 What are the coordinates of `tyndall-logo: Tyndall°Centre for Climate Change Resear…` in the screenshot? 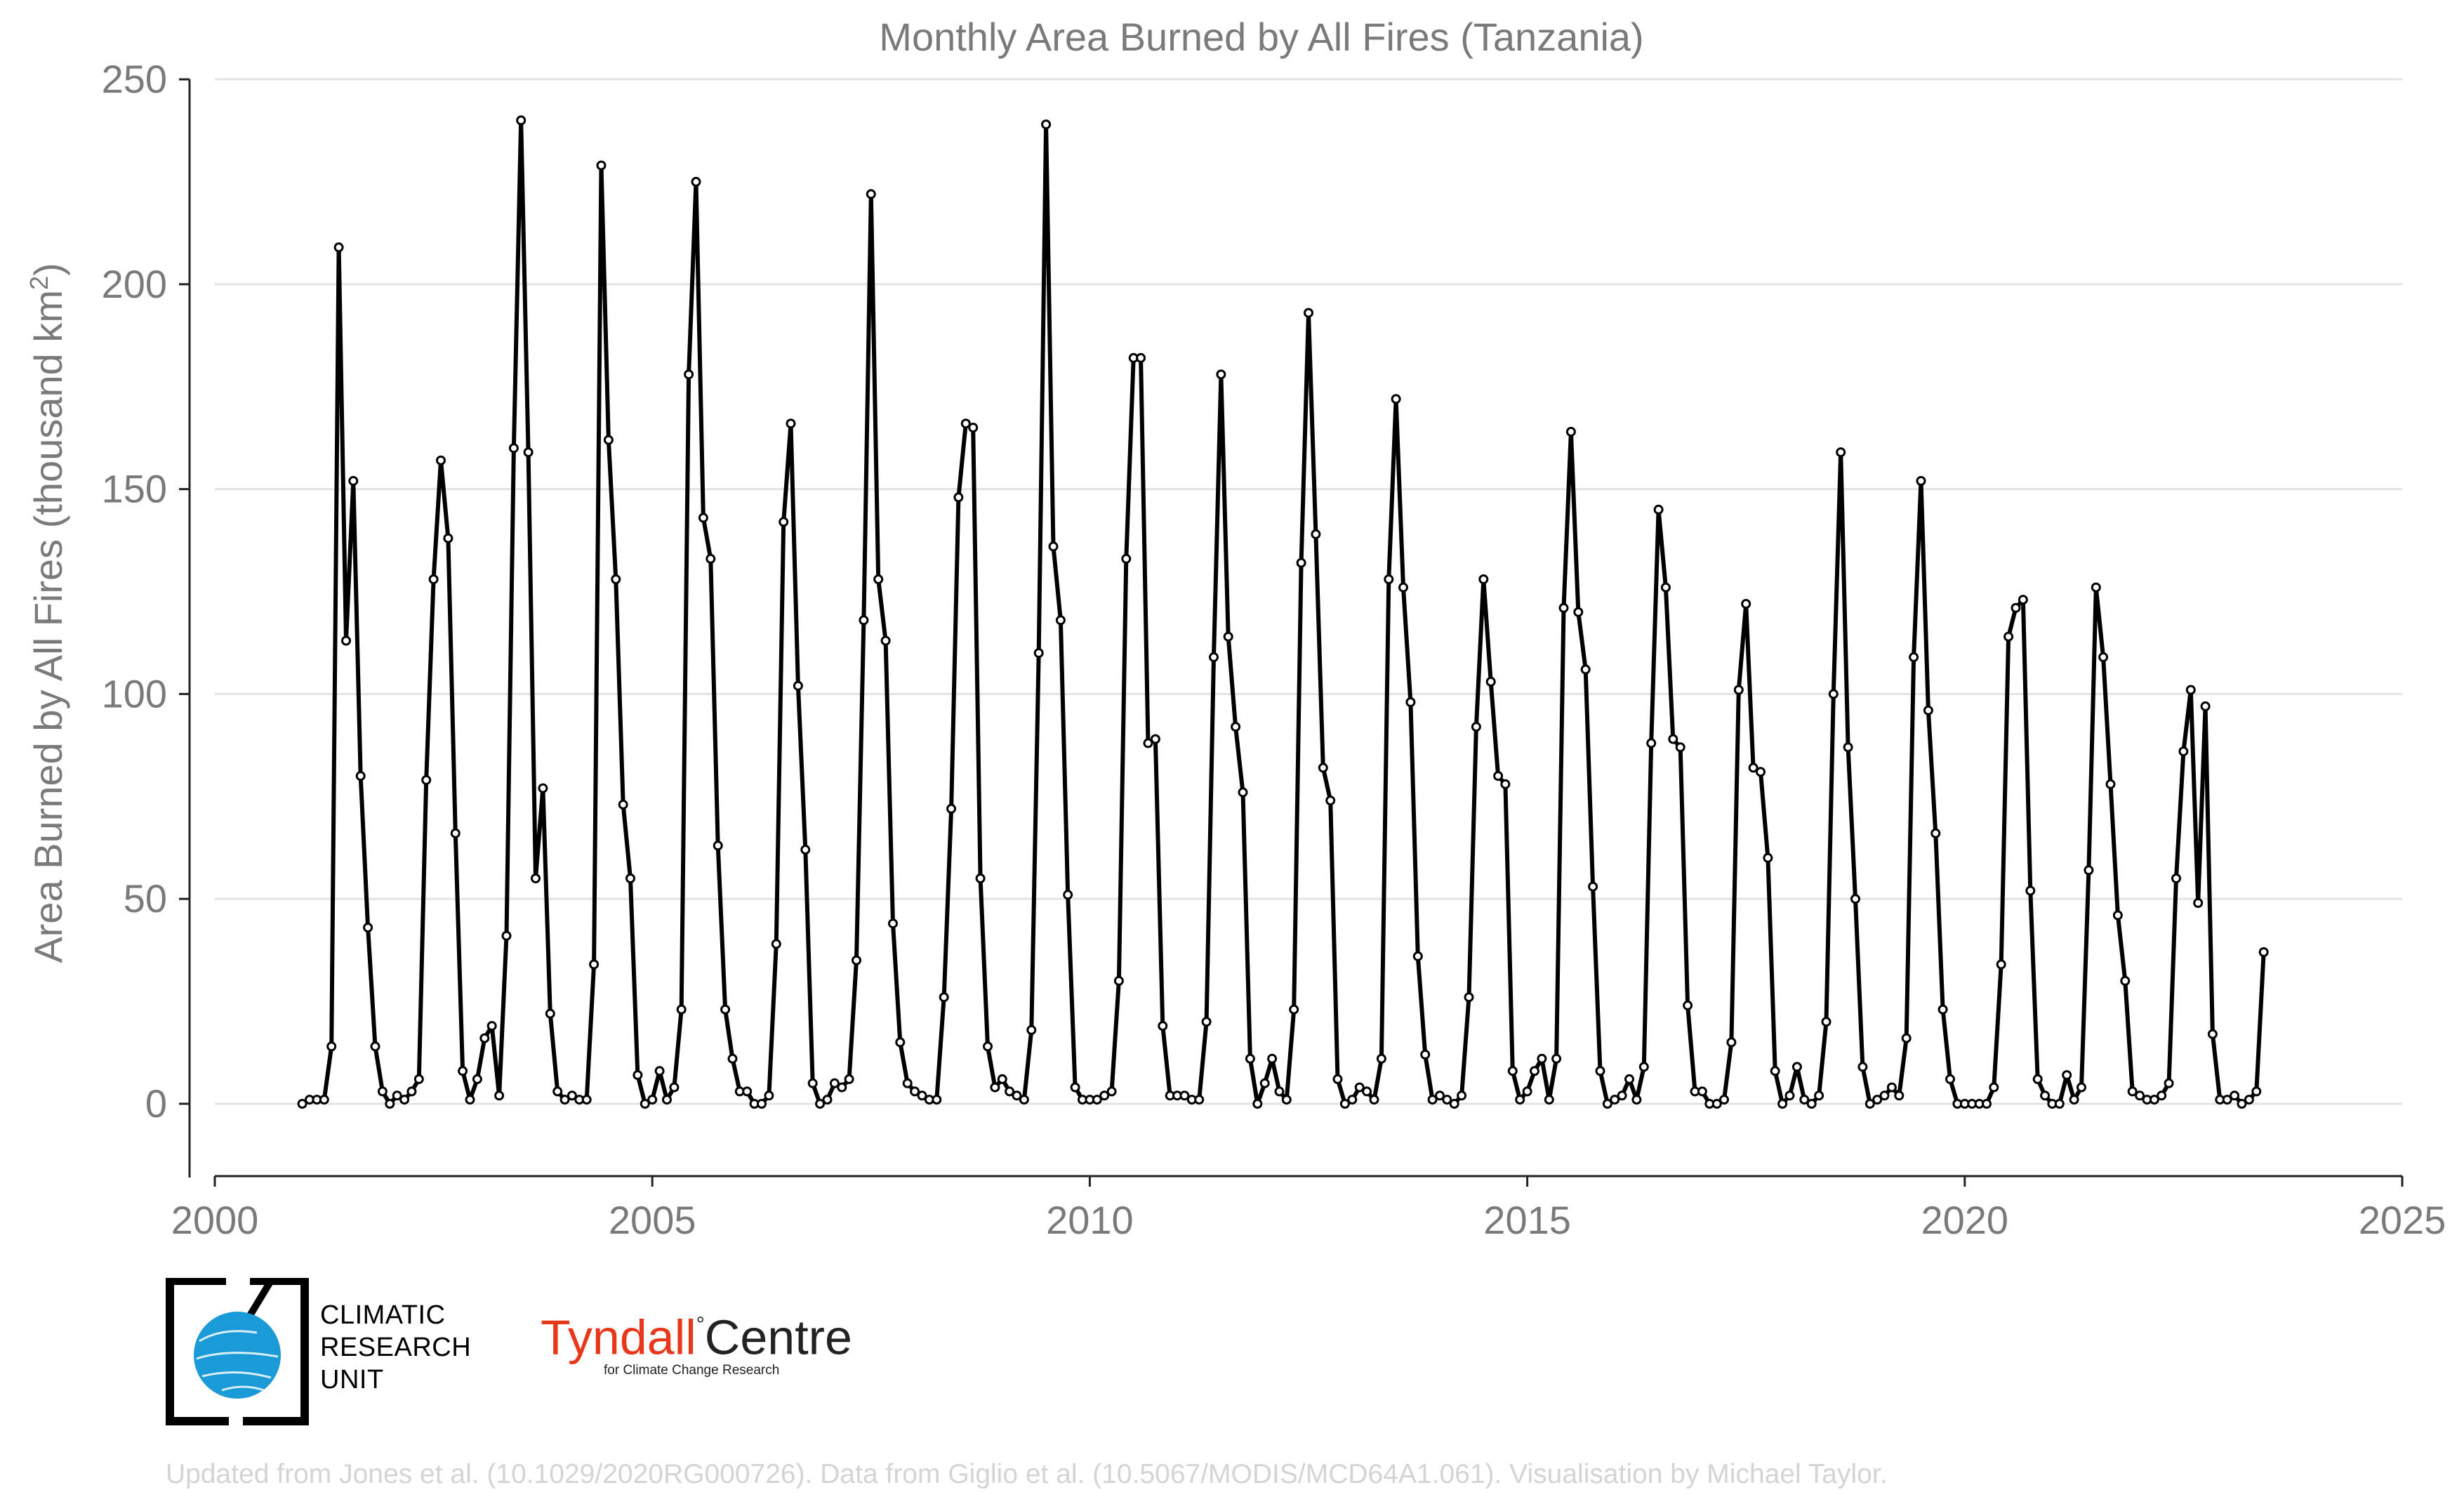 It's located at (702, 1355).